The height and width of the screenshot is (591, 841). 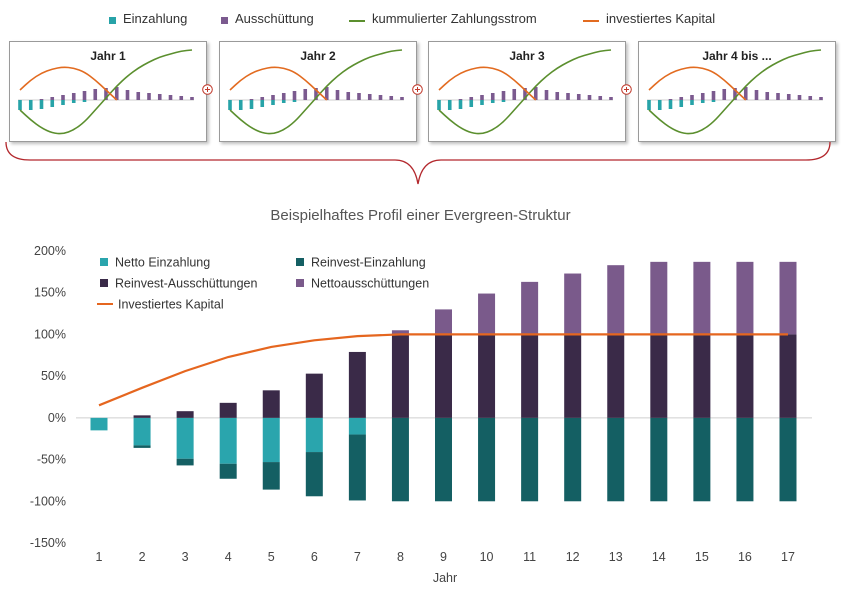 What do you see at coordinates (186, 284) in the screenshot?
I see `legend-label: Reinvest-Ausschüttungen` at bounding box center [186, 284].